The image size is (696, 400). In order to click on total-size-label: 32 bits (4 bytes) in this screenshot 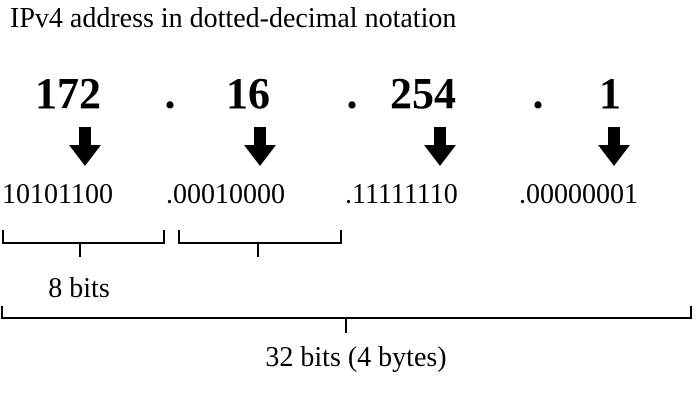, I will do `click(356, 357)`.